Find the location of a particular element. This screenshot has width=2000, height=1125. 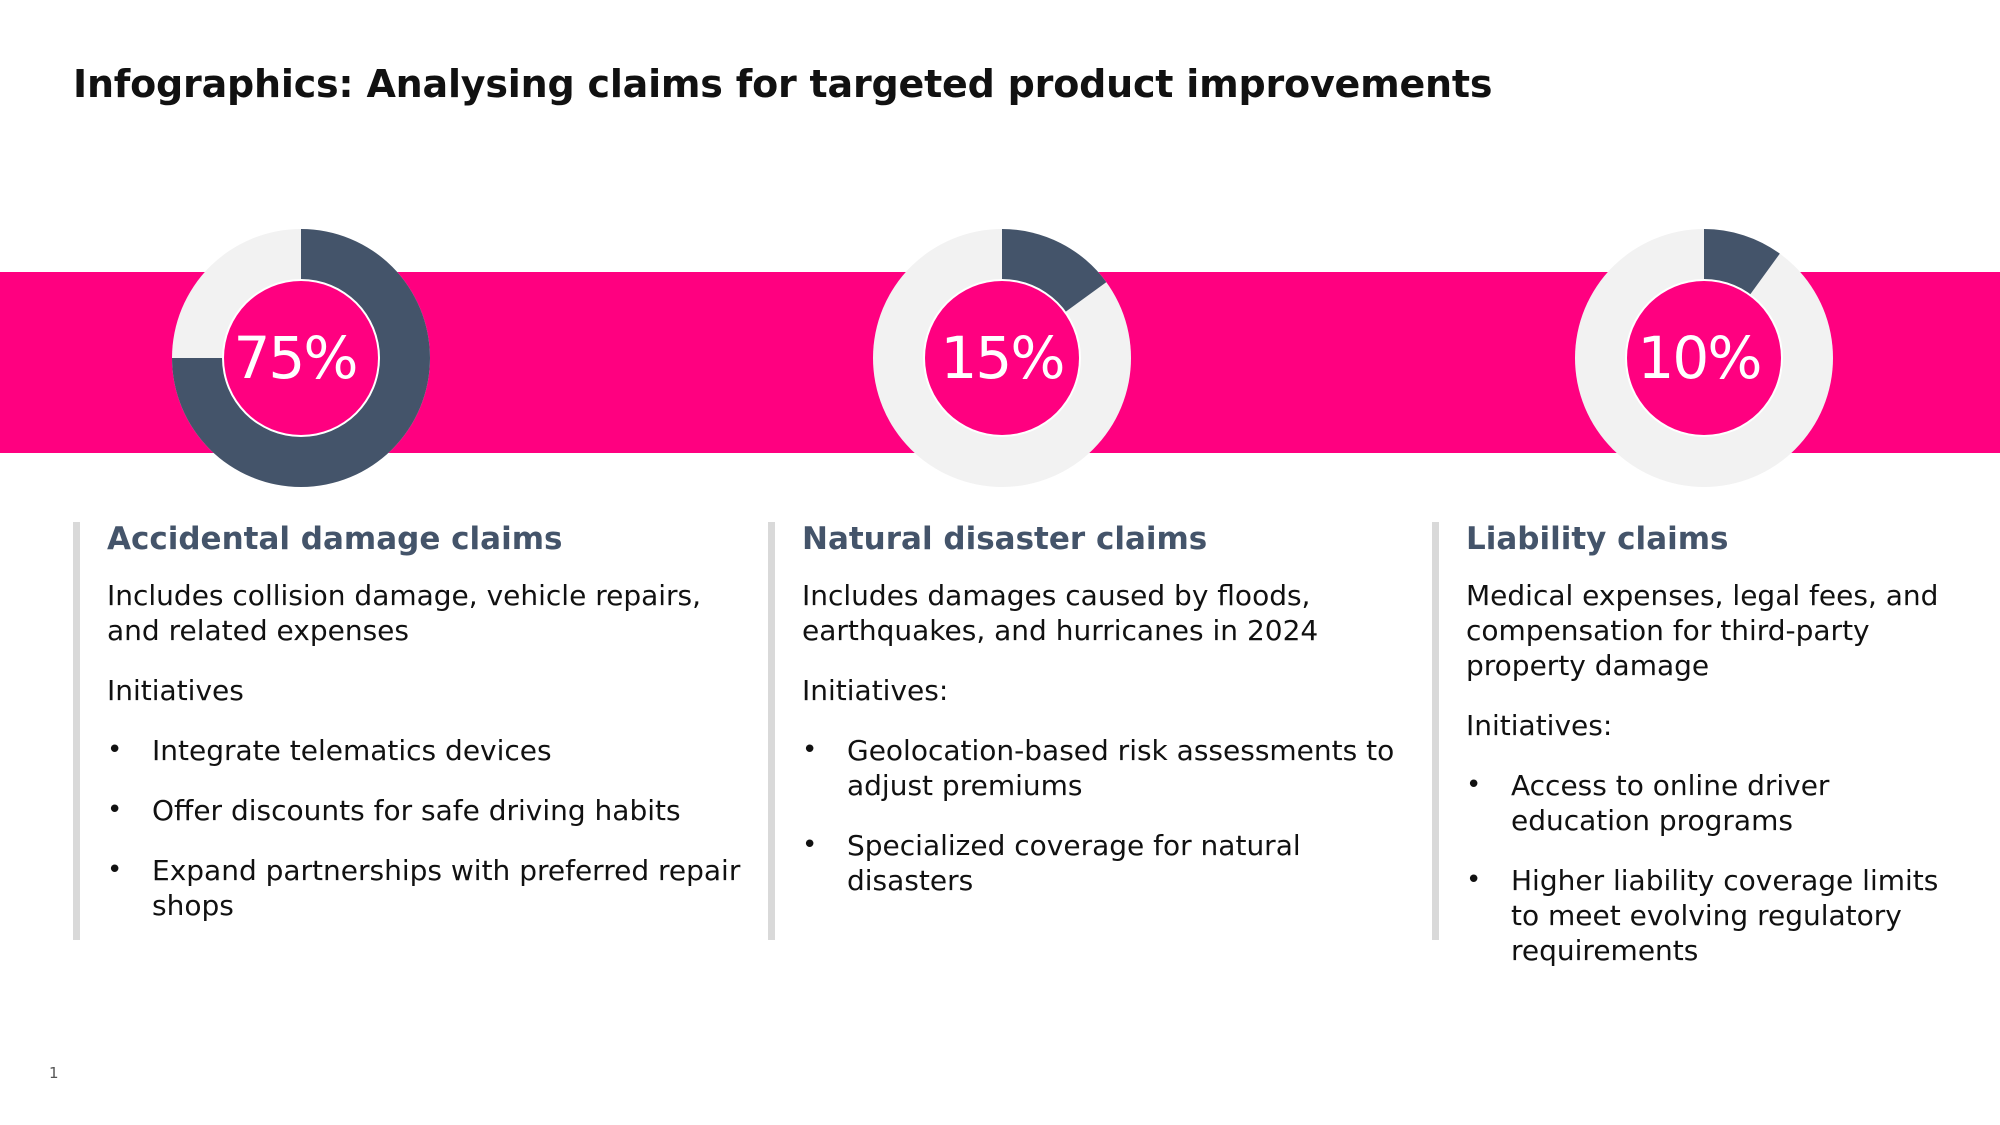

list-item: • Offer discounts for safe driving habits is located at coordinates (430, 810).